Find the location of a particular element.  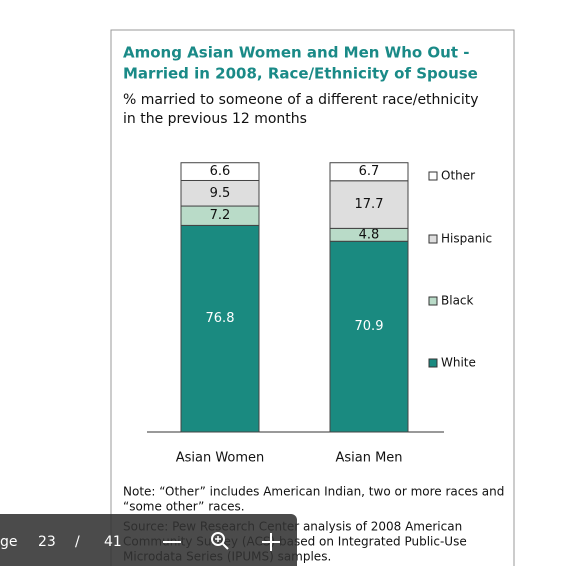

data-label: 6.7 is located at coordinates (369, 171).